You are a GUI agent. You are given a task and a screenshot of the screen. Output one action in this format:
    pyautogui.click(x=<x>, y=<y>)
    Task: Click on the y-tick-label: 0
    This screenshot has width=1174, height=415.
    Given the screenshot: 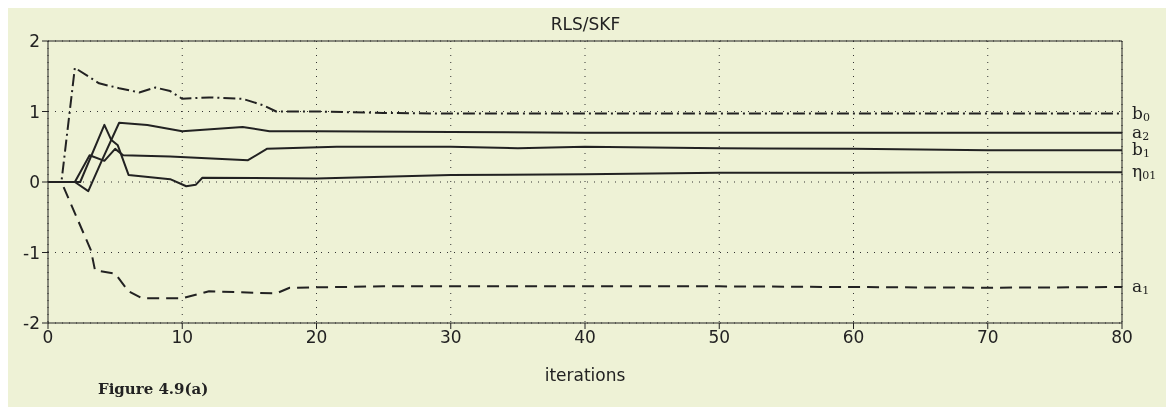 What is the action you would take?
    pyautogui.click(x=34, y=182)
    